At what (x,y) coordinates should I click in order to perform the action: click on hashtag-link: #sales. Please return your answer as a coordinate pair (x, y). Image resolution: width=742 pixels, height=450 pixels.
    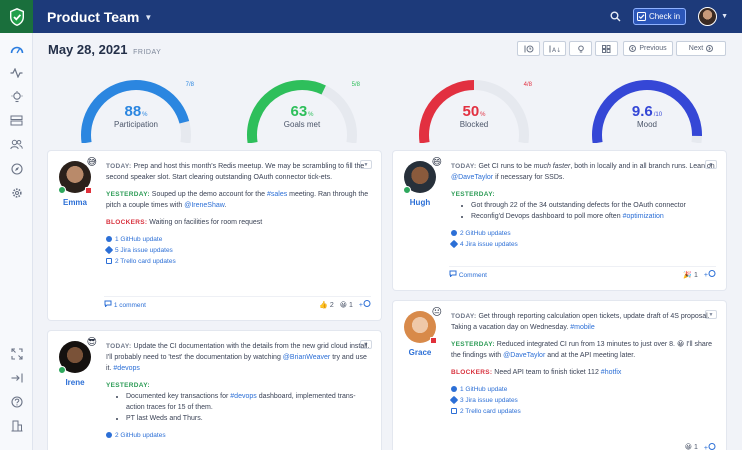
    Looking at the image, I should click on (277, 194).